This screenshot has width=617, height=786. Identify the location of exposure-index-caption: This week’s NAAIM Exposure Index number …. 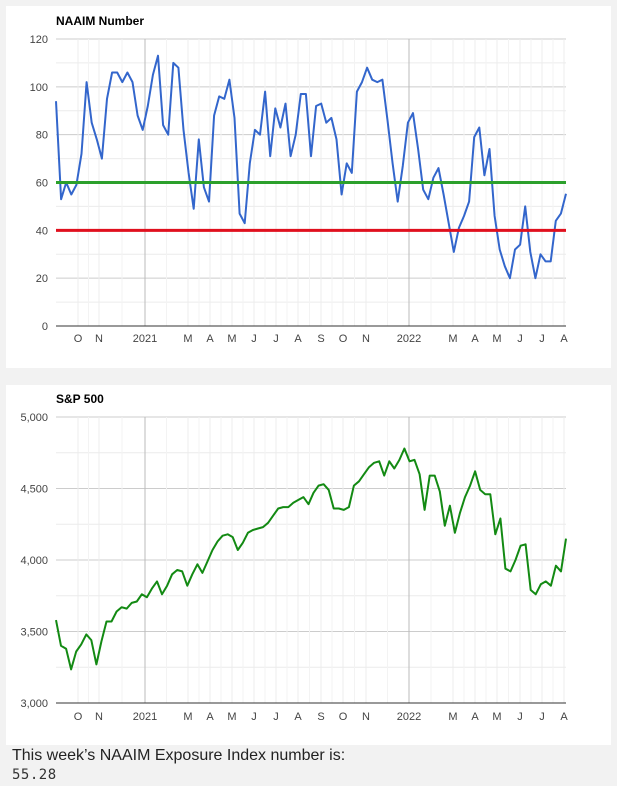
(179, 755).